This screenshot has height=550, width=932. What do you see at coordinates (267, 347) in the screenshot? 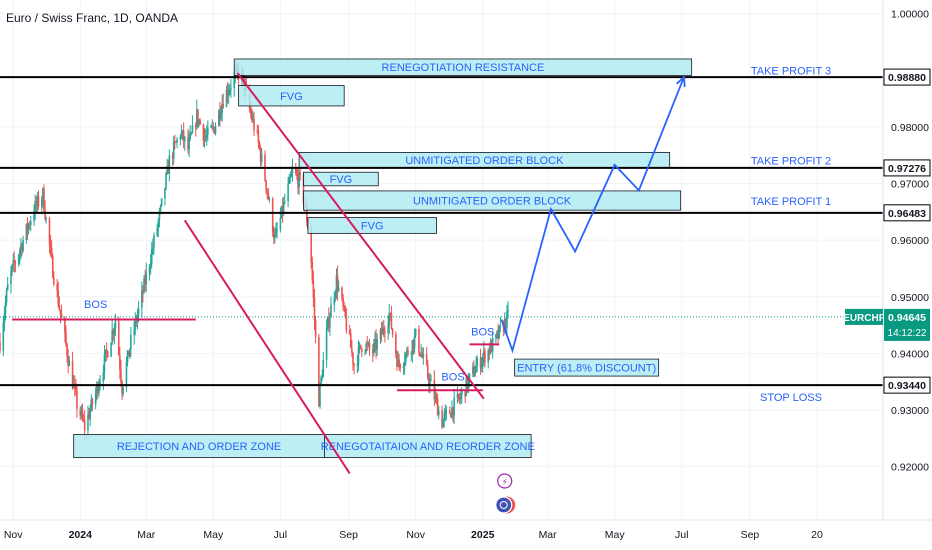
I see `trendline` at bounding box center [267, 347].